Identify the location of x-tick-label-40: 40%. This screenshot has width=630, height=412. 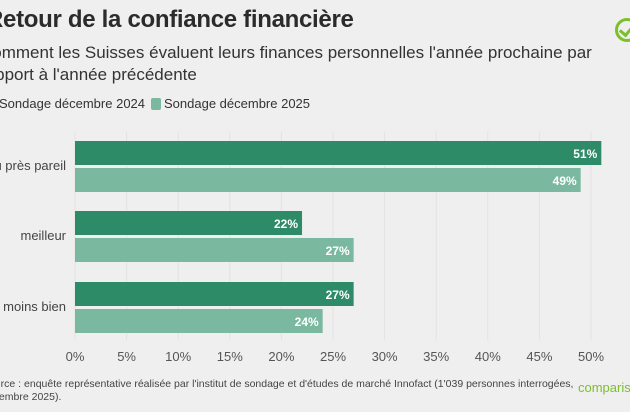
(488, 356).